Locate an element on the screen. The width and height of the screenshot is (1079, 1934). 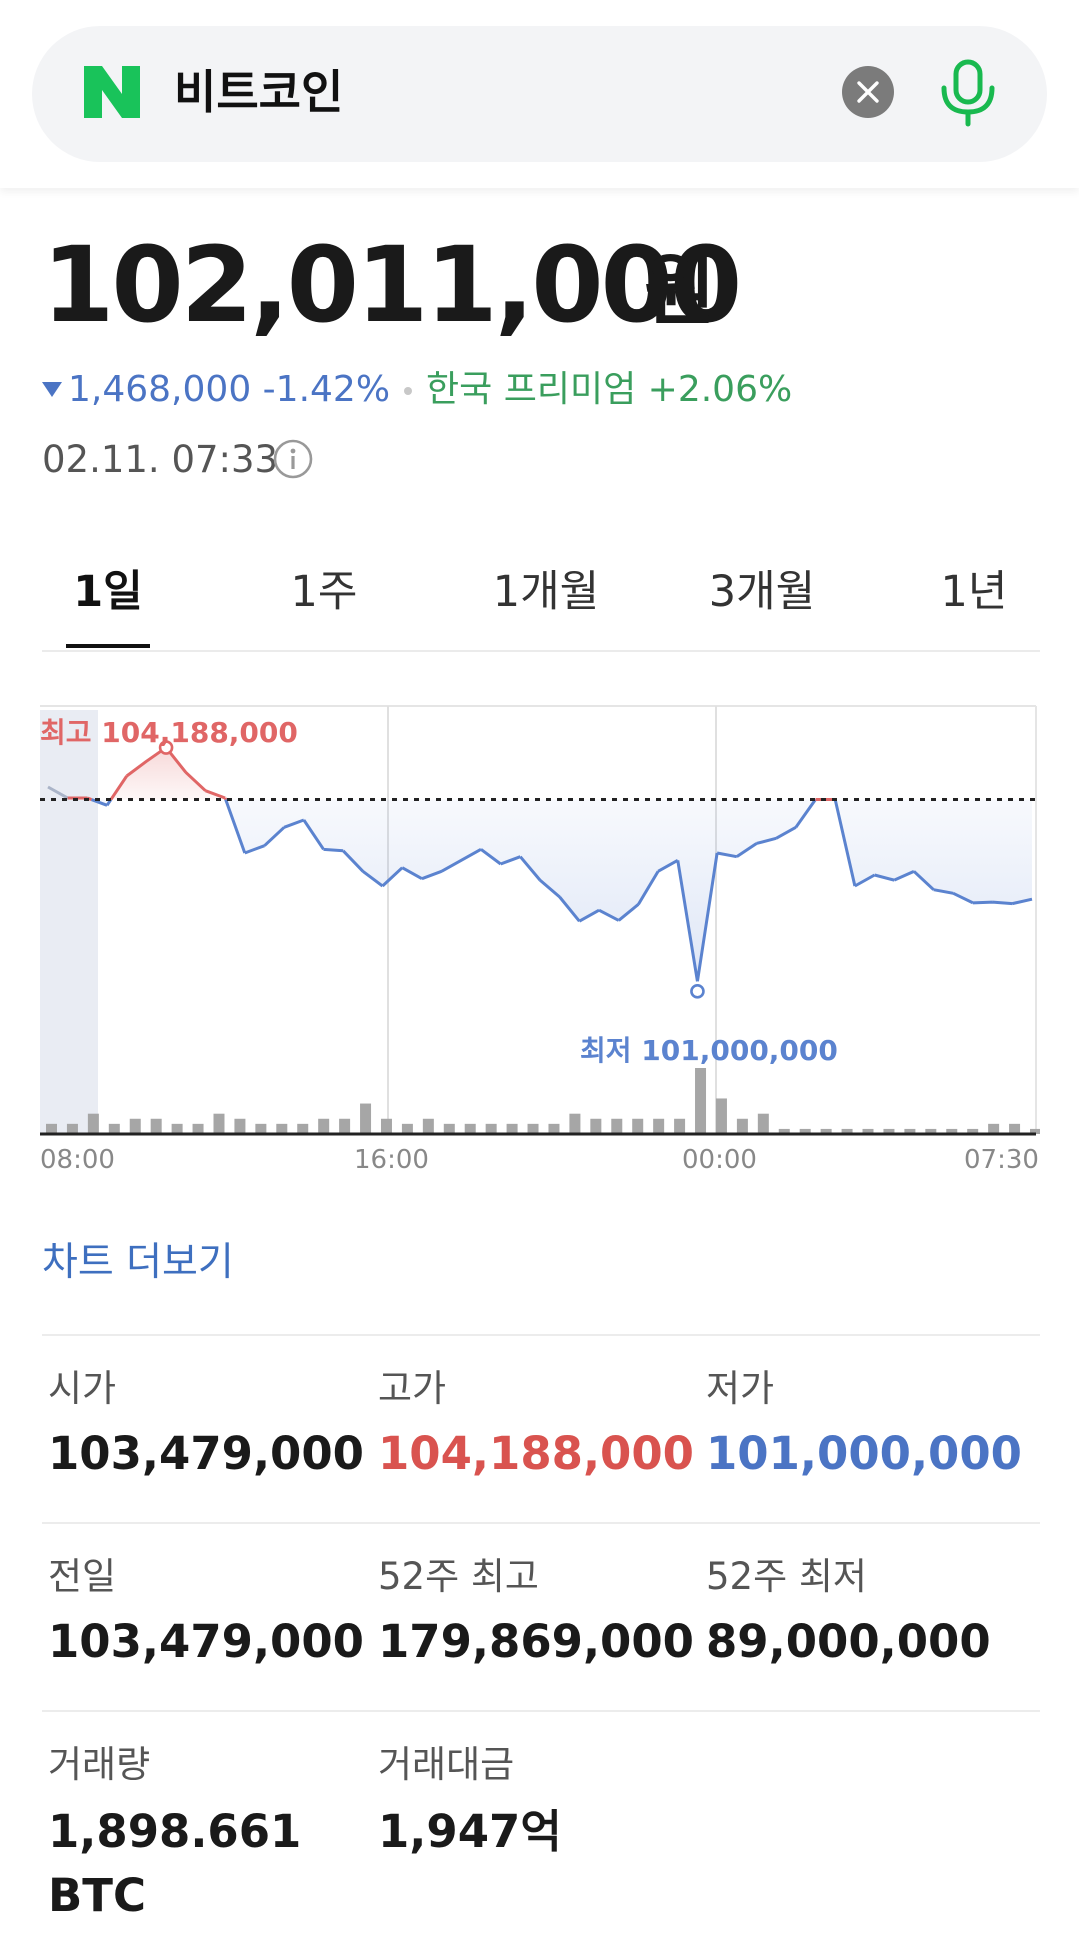
stat-label-open: 시가 is located at coordinates (82, 1388).